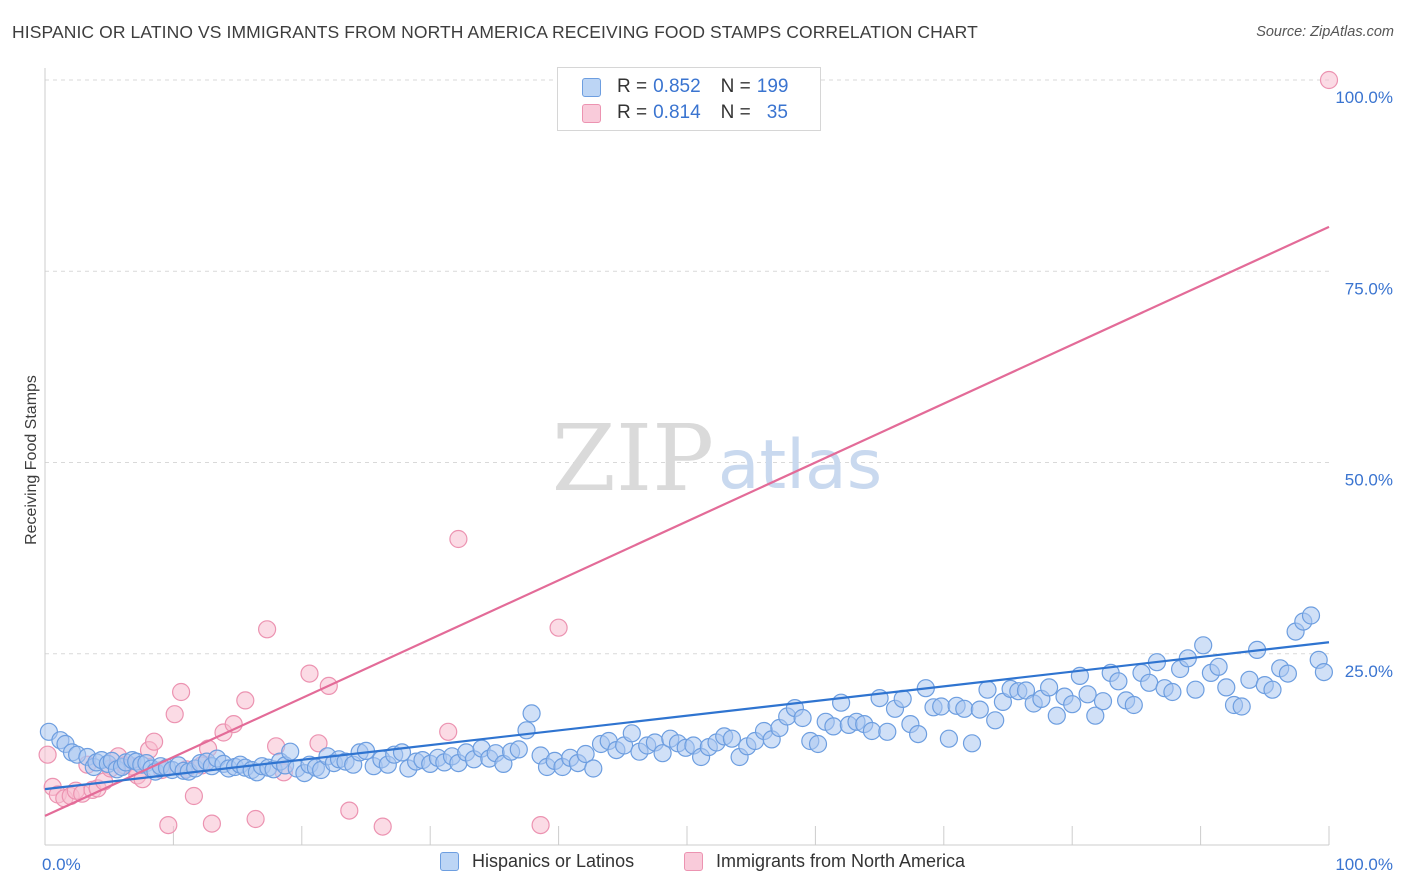  What do you see at coordinates (1369, 288) in the screenshot?
I see `y-tick-label: 75.0%` at bounding box center [1369, 288].